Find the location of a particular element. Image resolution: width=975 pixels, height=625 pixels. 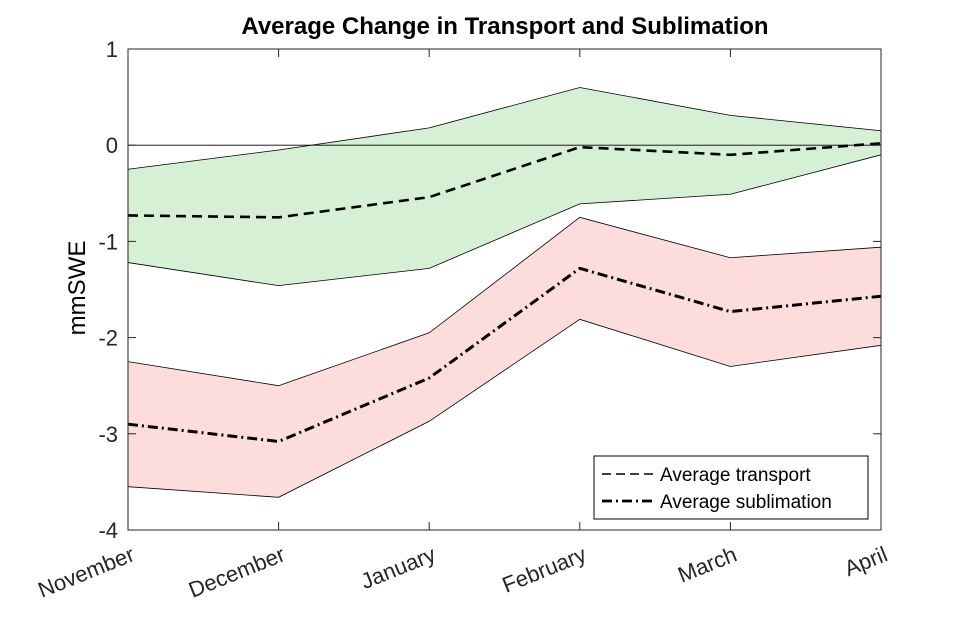

x-tick-label: February is located at coordinates (544, 569).